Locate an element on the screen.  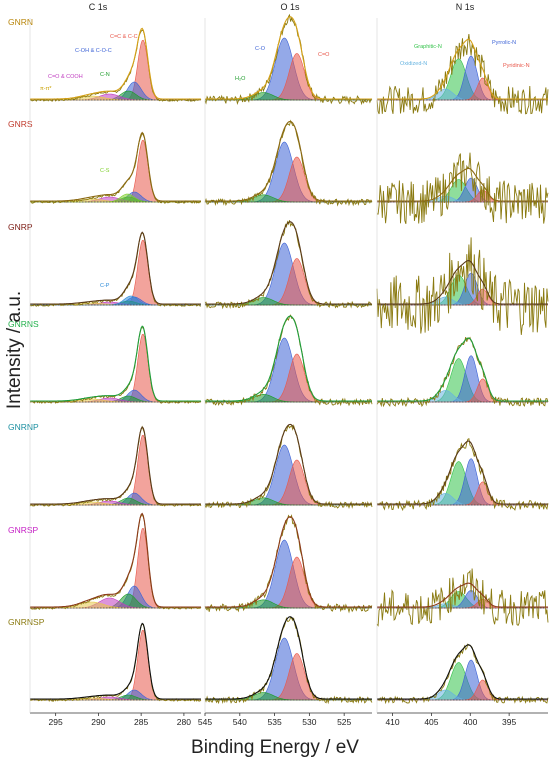
y-axis-label: Intensity / a.u. is located at coordinates (14, 350).